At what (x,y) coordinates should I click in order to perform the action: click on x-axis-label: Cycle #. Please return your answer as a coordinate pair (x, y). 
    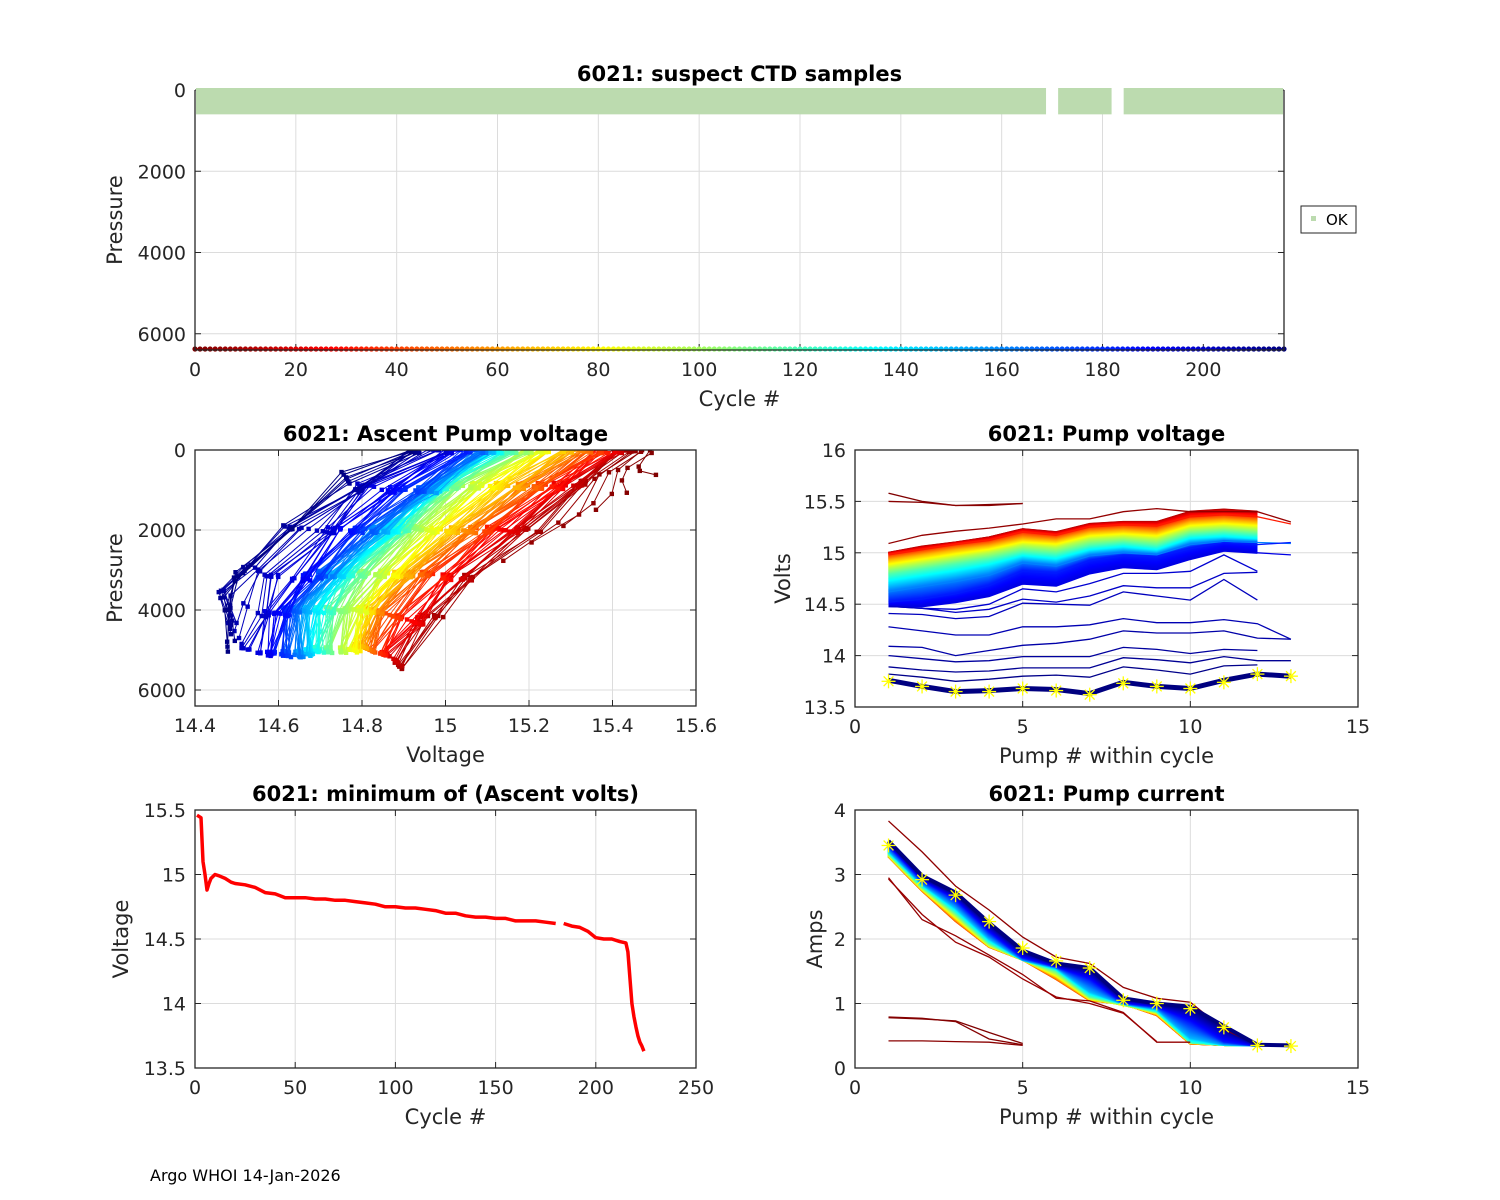
    Looking at the image, I should click on (446, 1117).